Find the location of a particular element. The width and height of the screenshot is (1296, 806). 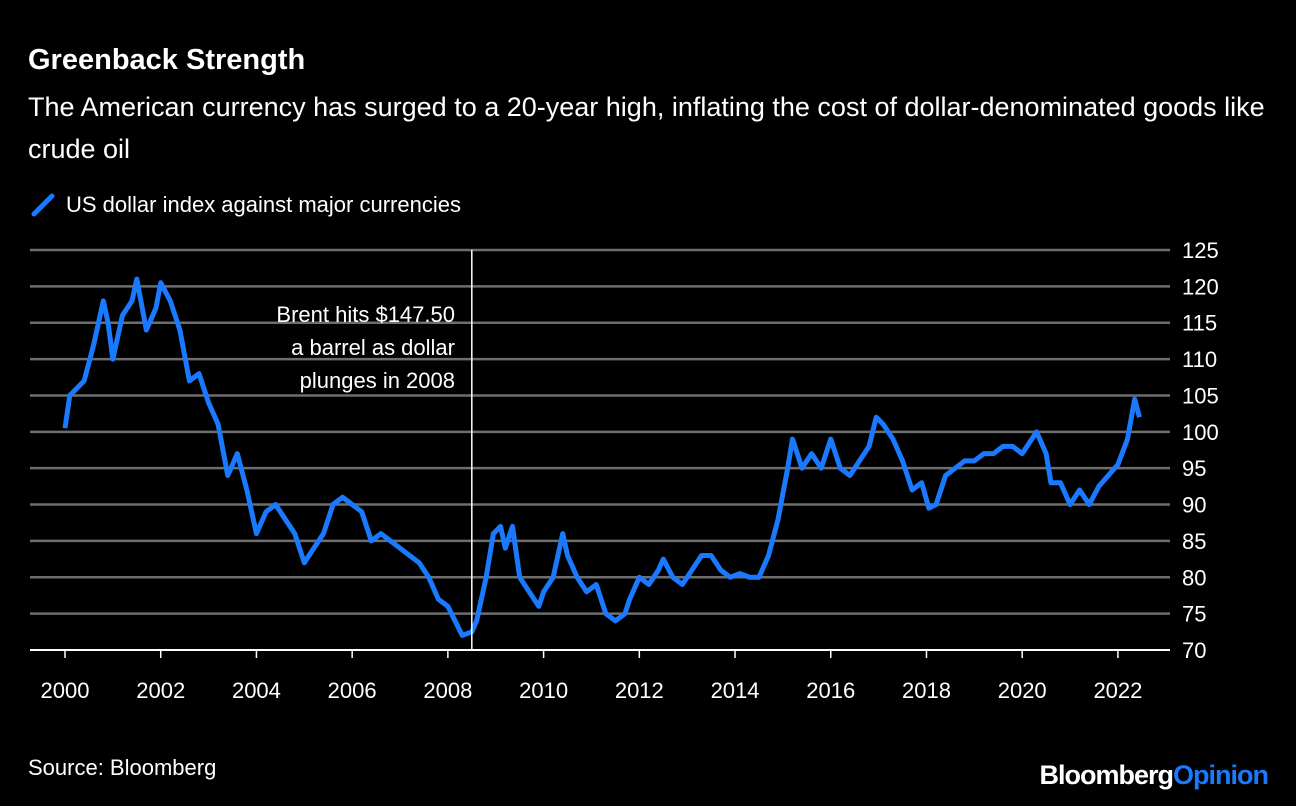

y-tick-label: 75 is located at coordinates (1194, 614).